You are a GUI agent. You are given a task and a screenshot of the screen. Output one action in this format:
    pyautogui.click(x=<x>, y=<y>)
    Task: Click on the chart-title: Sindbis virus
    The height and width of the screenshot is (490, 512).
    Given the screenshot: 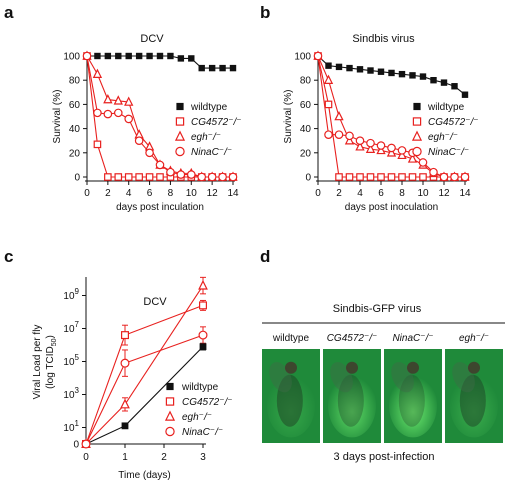 What is the action you would take?
    pyautogui.click(x=383, y=39)
    